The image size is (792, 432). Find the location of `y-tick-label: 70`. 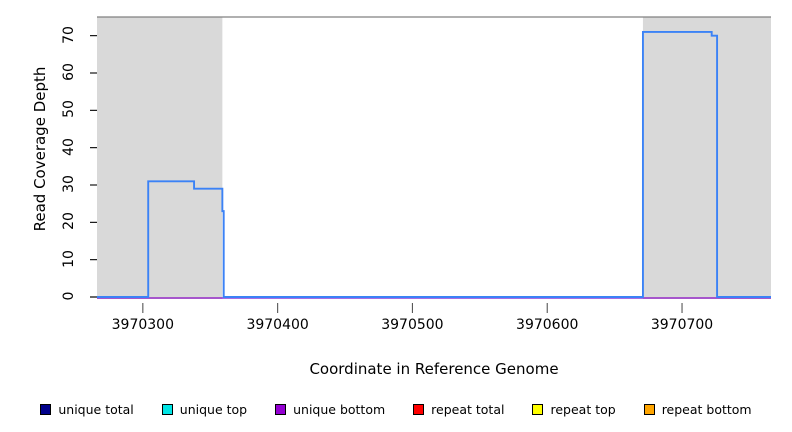

y-tick-label: 70 is located at coordinates (69, 34).